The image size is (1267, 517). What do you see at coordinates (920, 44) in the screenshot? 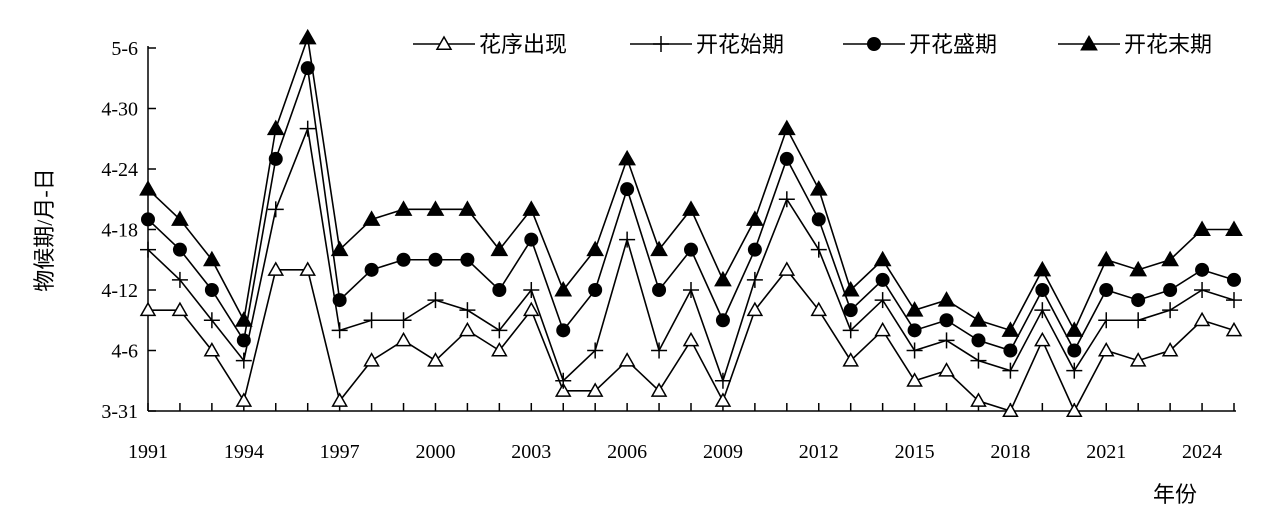
I see `legend-item: 开花盛期` at bounding box center [920, 44].